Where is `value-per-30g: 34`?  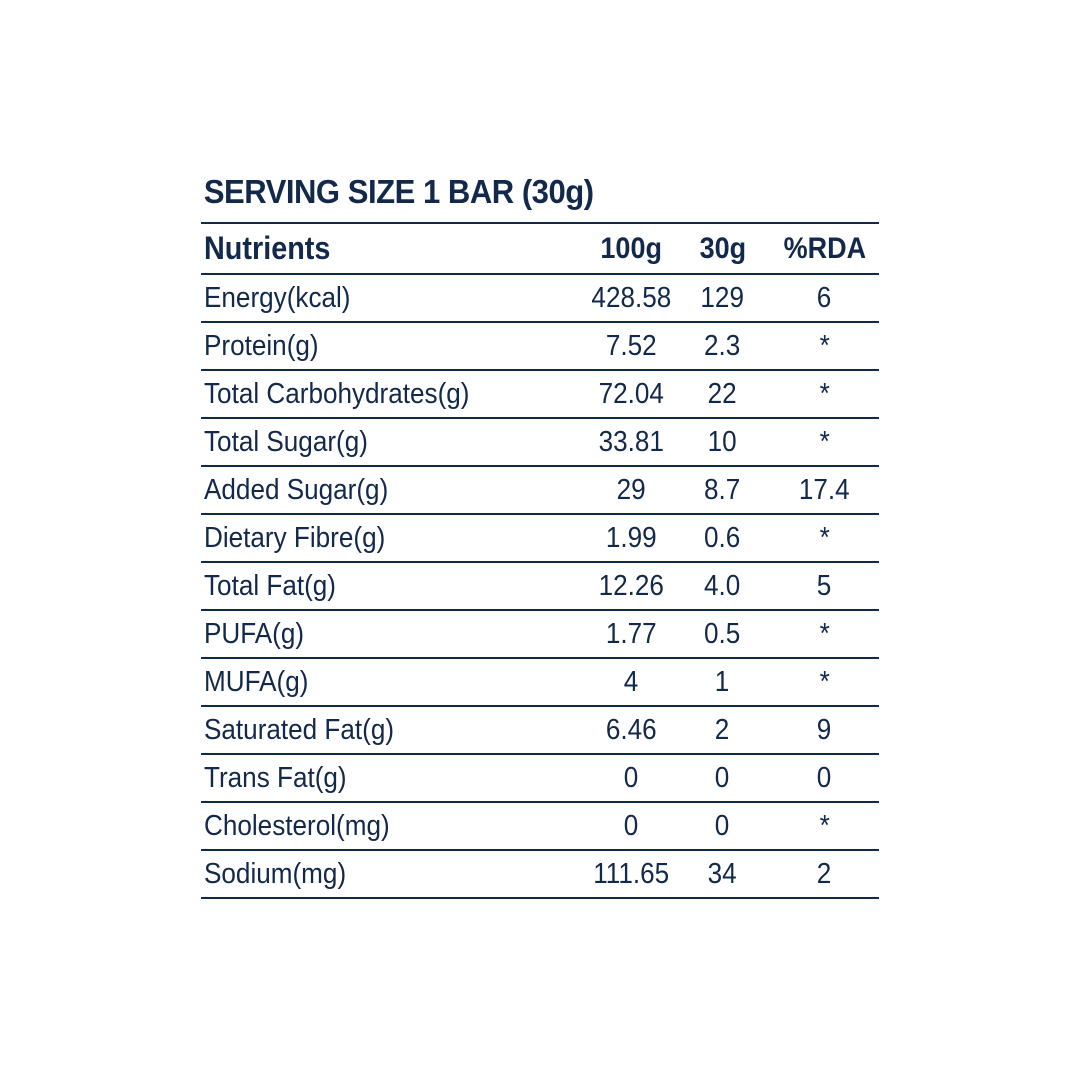 value-per-30g: 34 is located at coordinates (722, 873).